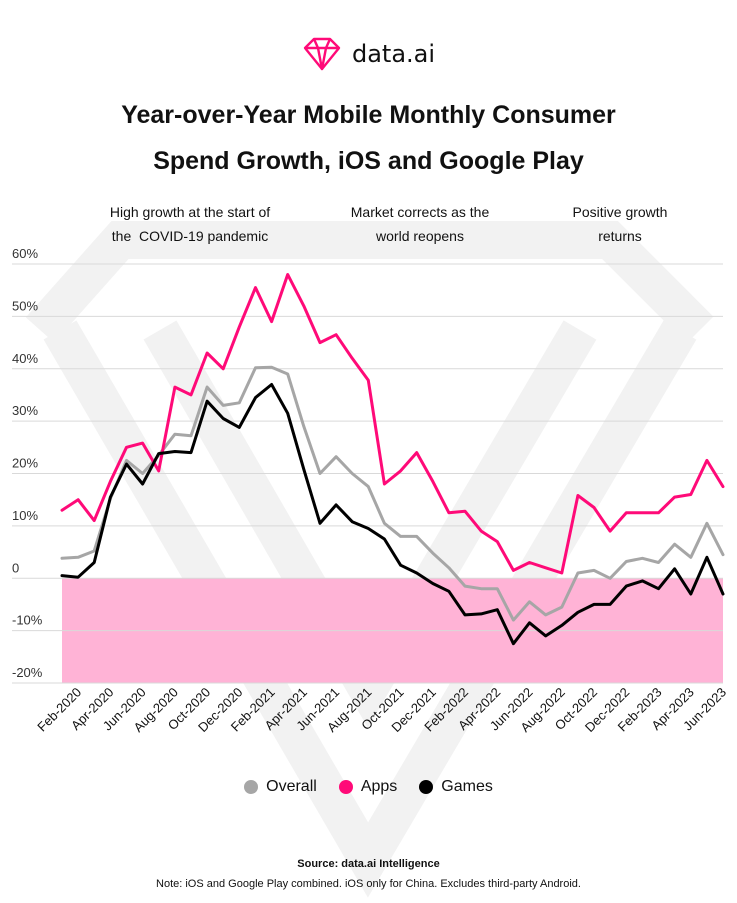  What do you see at coordinates (368, 864) in the screenshot?
I see `source-text: Source: data.ai Intelligence` at bounding box center [368, 864].